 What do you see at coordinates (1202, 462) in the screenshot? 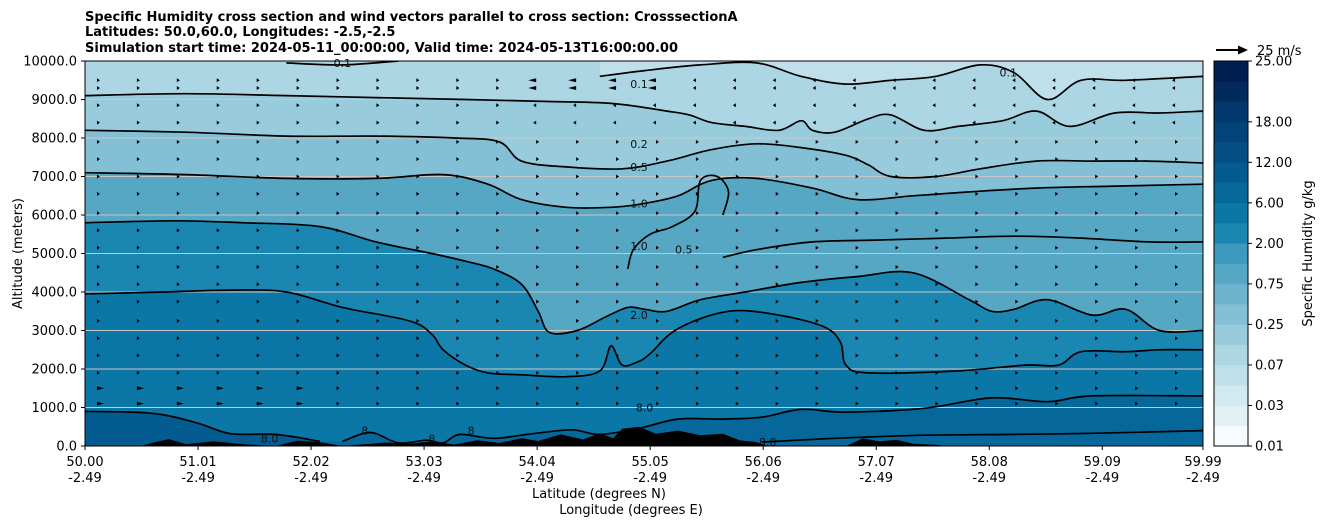
I see `x-tick-label-lat: 59.99` at bounding box center [1202, 462].